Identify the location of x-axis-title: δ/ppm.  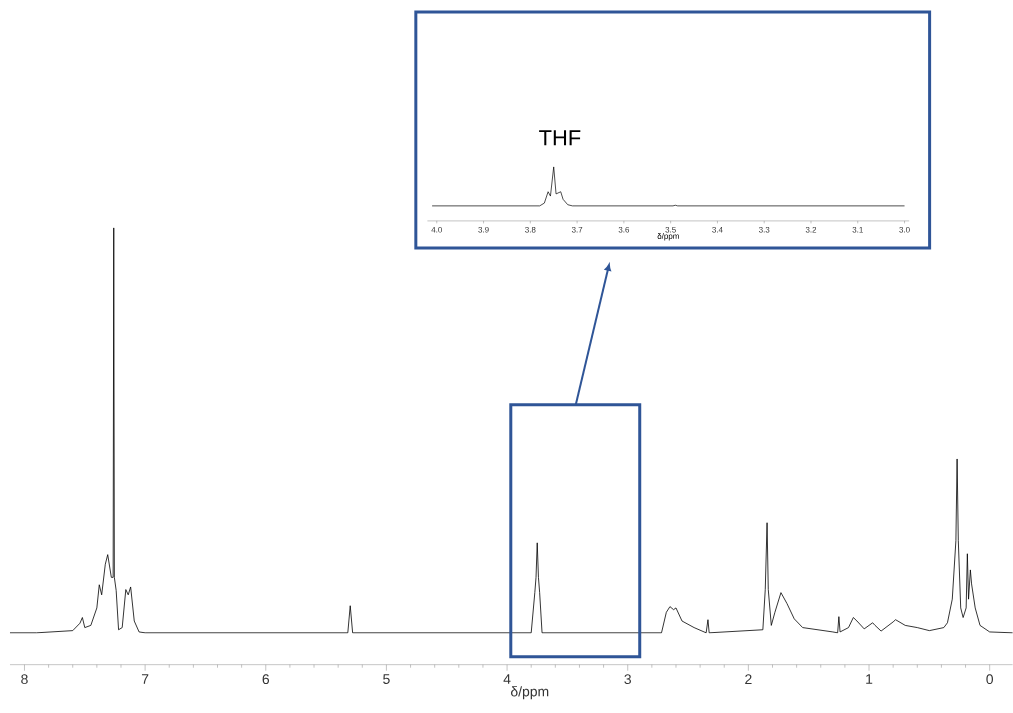
(529, 693).